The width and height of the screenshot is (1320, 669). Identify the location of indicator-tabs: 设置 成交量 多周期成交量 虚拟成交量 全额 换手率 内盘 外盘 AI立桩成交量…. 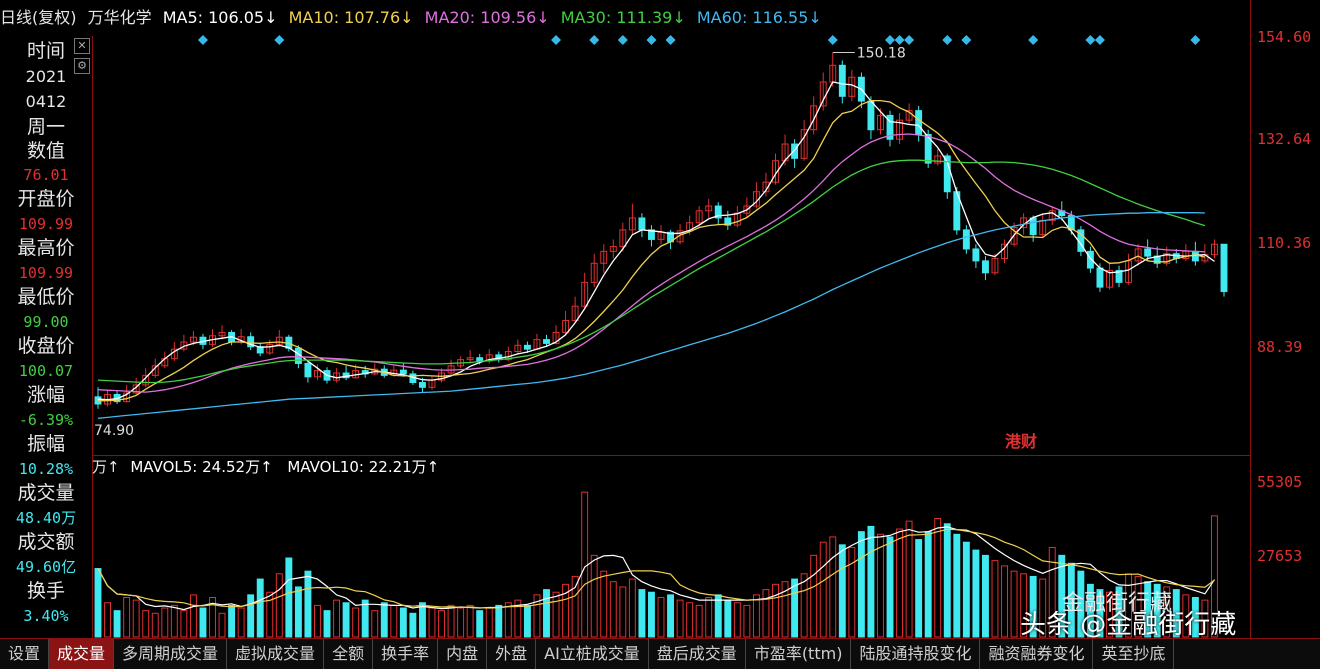
(660, 653).